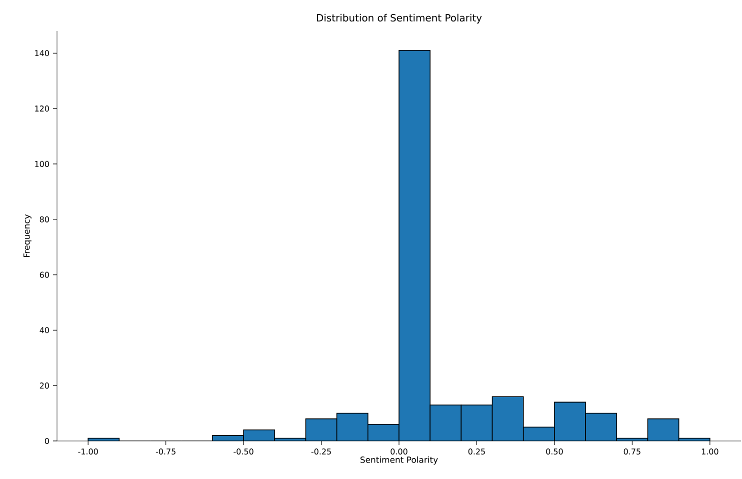 The width and height of the screenshot is (742, 479). Describe the element at coordinates (399, 460) in the screenshot. I see `x-axis-title: Sentiment Polarity` at that location.